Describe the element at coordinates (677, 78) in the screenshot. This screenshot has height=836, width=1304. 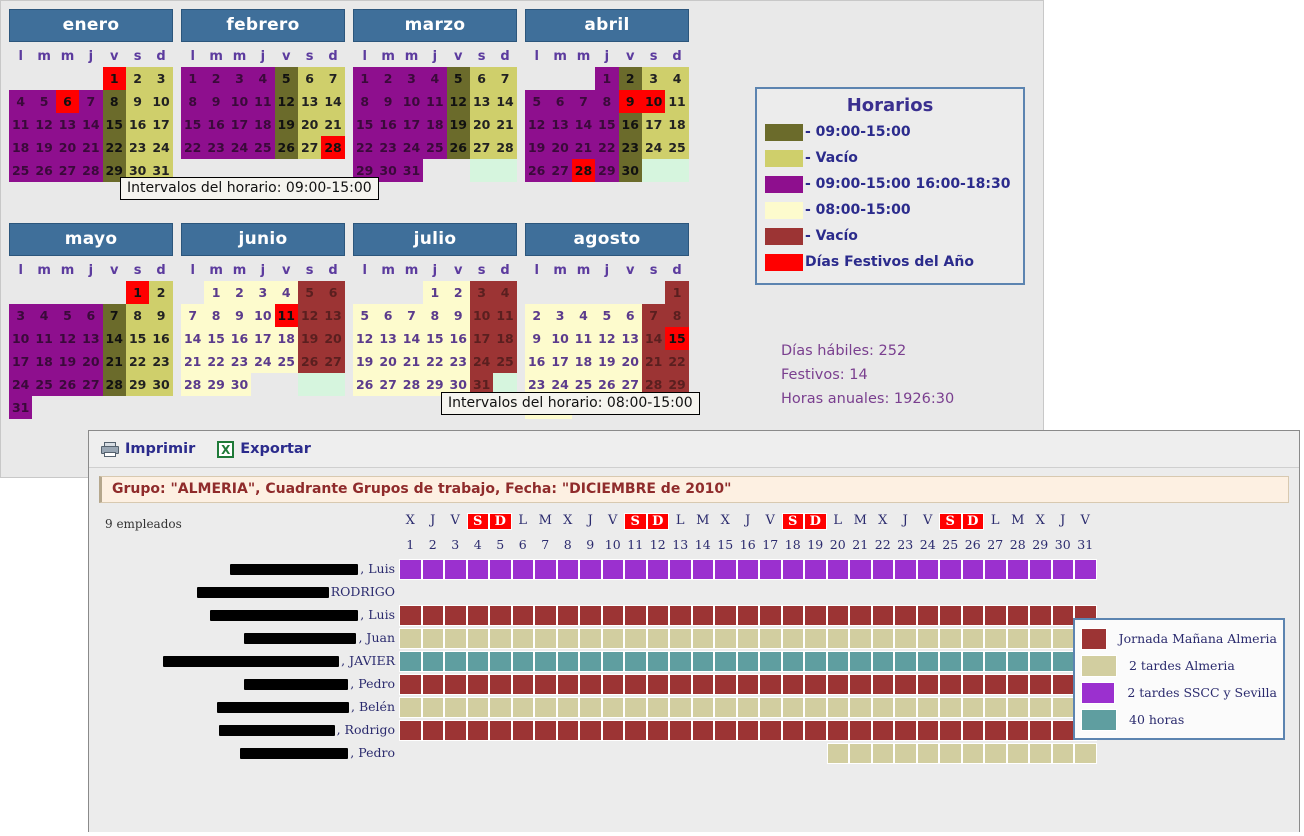
I see `calendar-day: 4` at that location.